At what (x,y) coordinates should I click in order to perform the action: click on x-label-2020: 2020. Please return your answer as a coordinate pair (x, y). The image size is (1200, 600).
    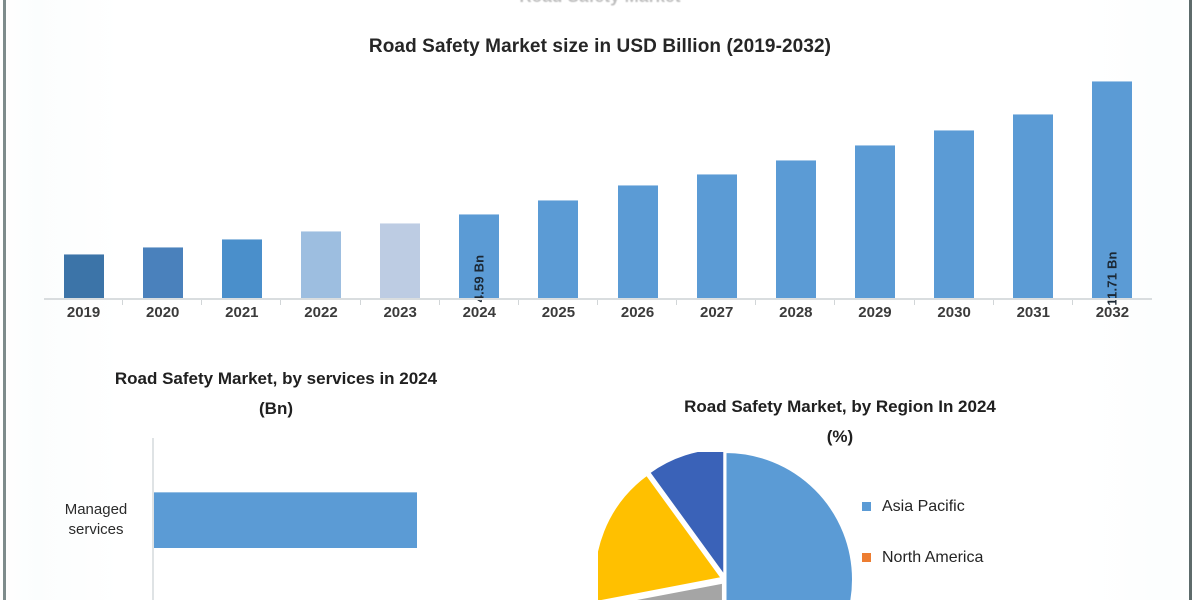
    Looking at the image, I should click on (163, 312).